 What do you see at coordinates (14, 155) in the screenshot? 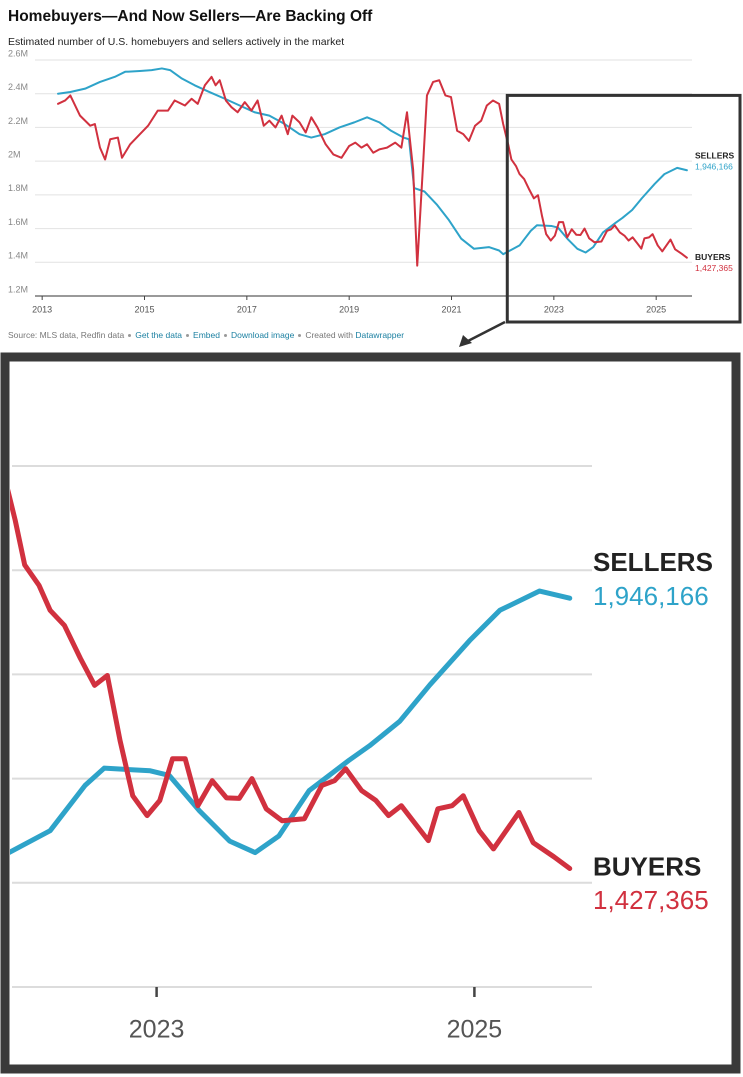
I see `y-tick-label: 2M` at bounding box center [14, 155].